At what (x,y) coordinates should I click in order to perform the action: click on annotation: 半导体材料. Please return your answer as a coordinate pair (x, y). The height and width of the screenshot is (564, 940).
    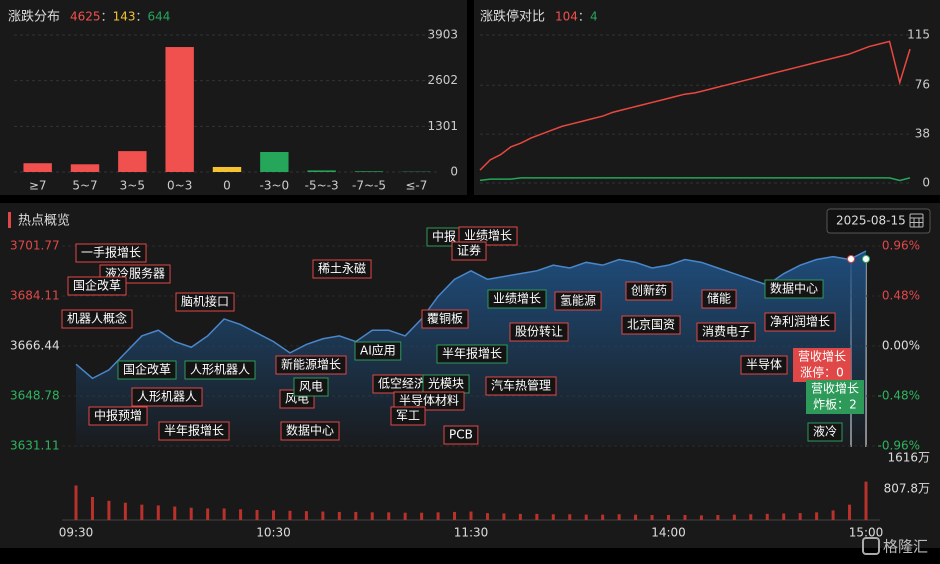
    Looking at the image, I should click on (429, 401).